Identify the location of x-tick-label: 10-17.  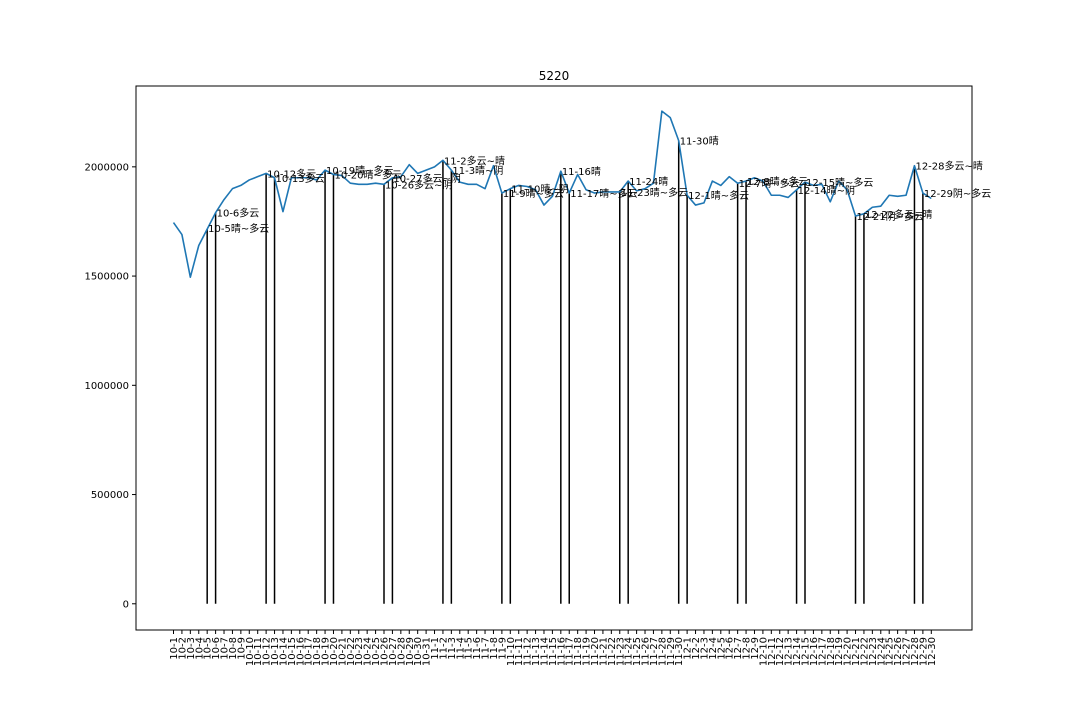
(309, 651).